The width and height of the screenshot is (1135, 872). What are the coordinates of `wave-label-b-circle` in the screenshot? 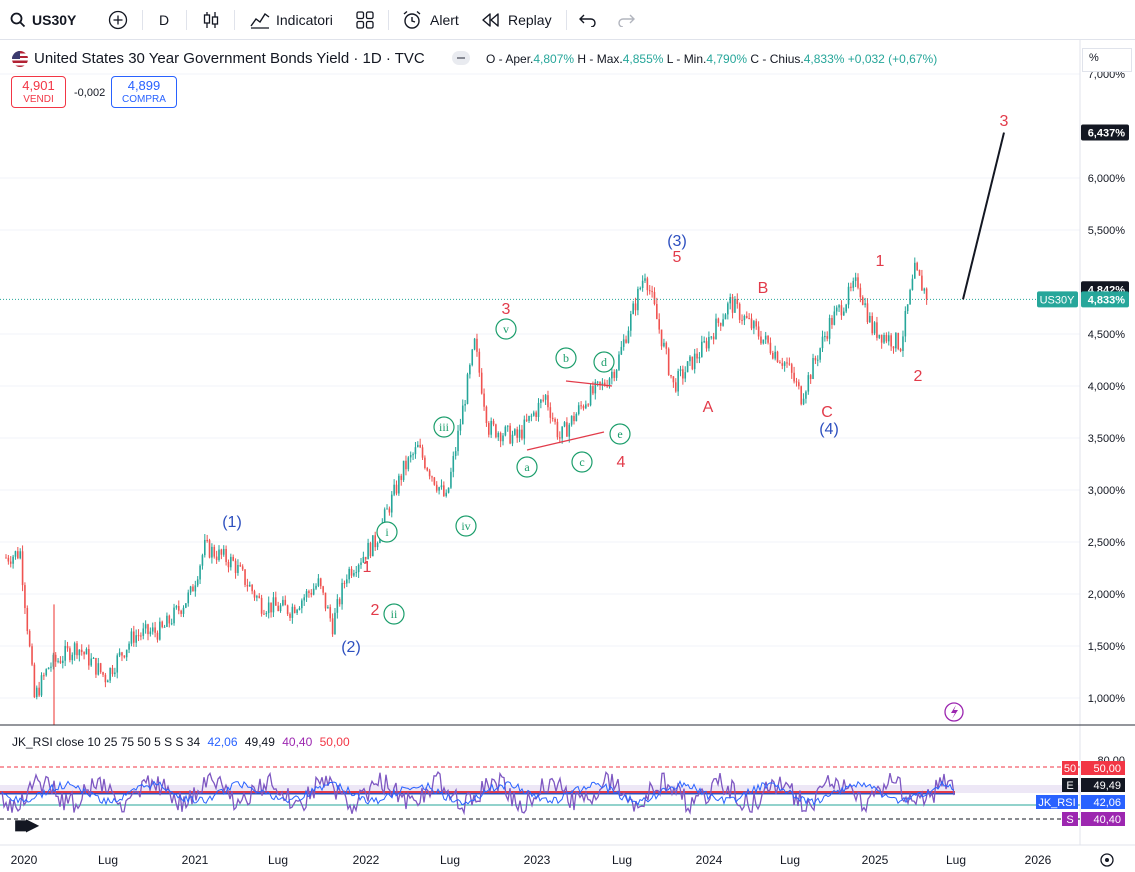 It's located at (566, 358).